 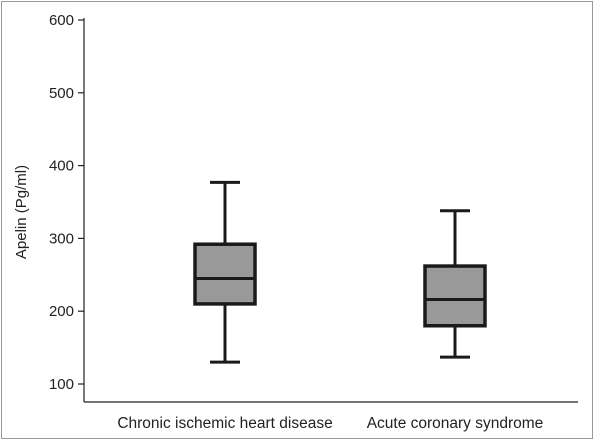 I want to click on y-tick-label: 500, so click(x=61, y=93).